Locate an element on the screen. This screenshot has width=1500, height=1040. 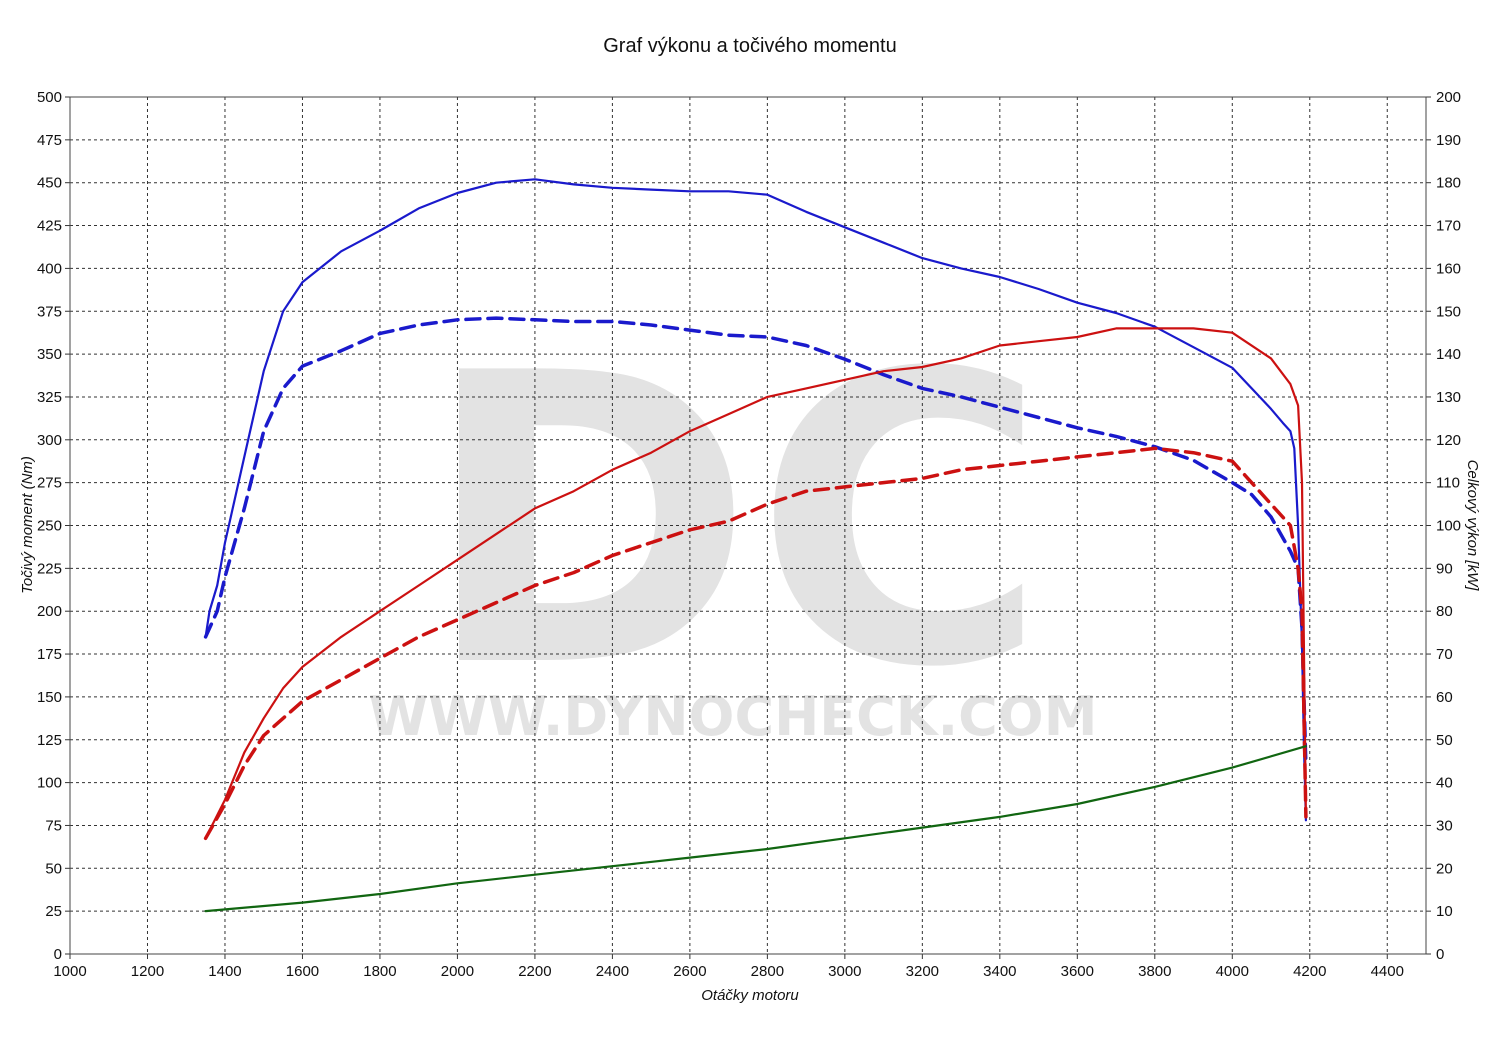
x-tick-label: 2600 is located at coordinates (689, 971).